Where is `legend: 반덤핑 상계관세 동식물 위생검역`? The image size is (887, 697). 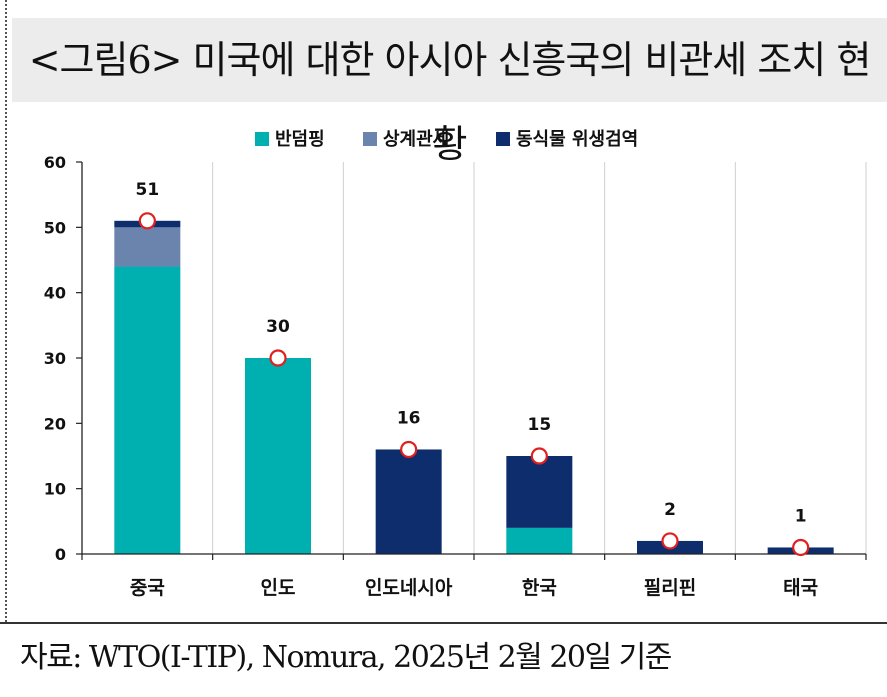
legend: 반덤핑 상계관세 동식물 위생검역 is located at coordinates (446, 139).